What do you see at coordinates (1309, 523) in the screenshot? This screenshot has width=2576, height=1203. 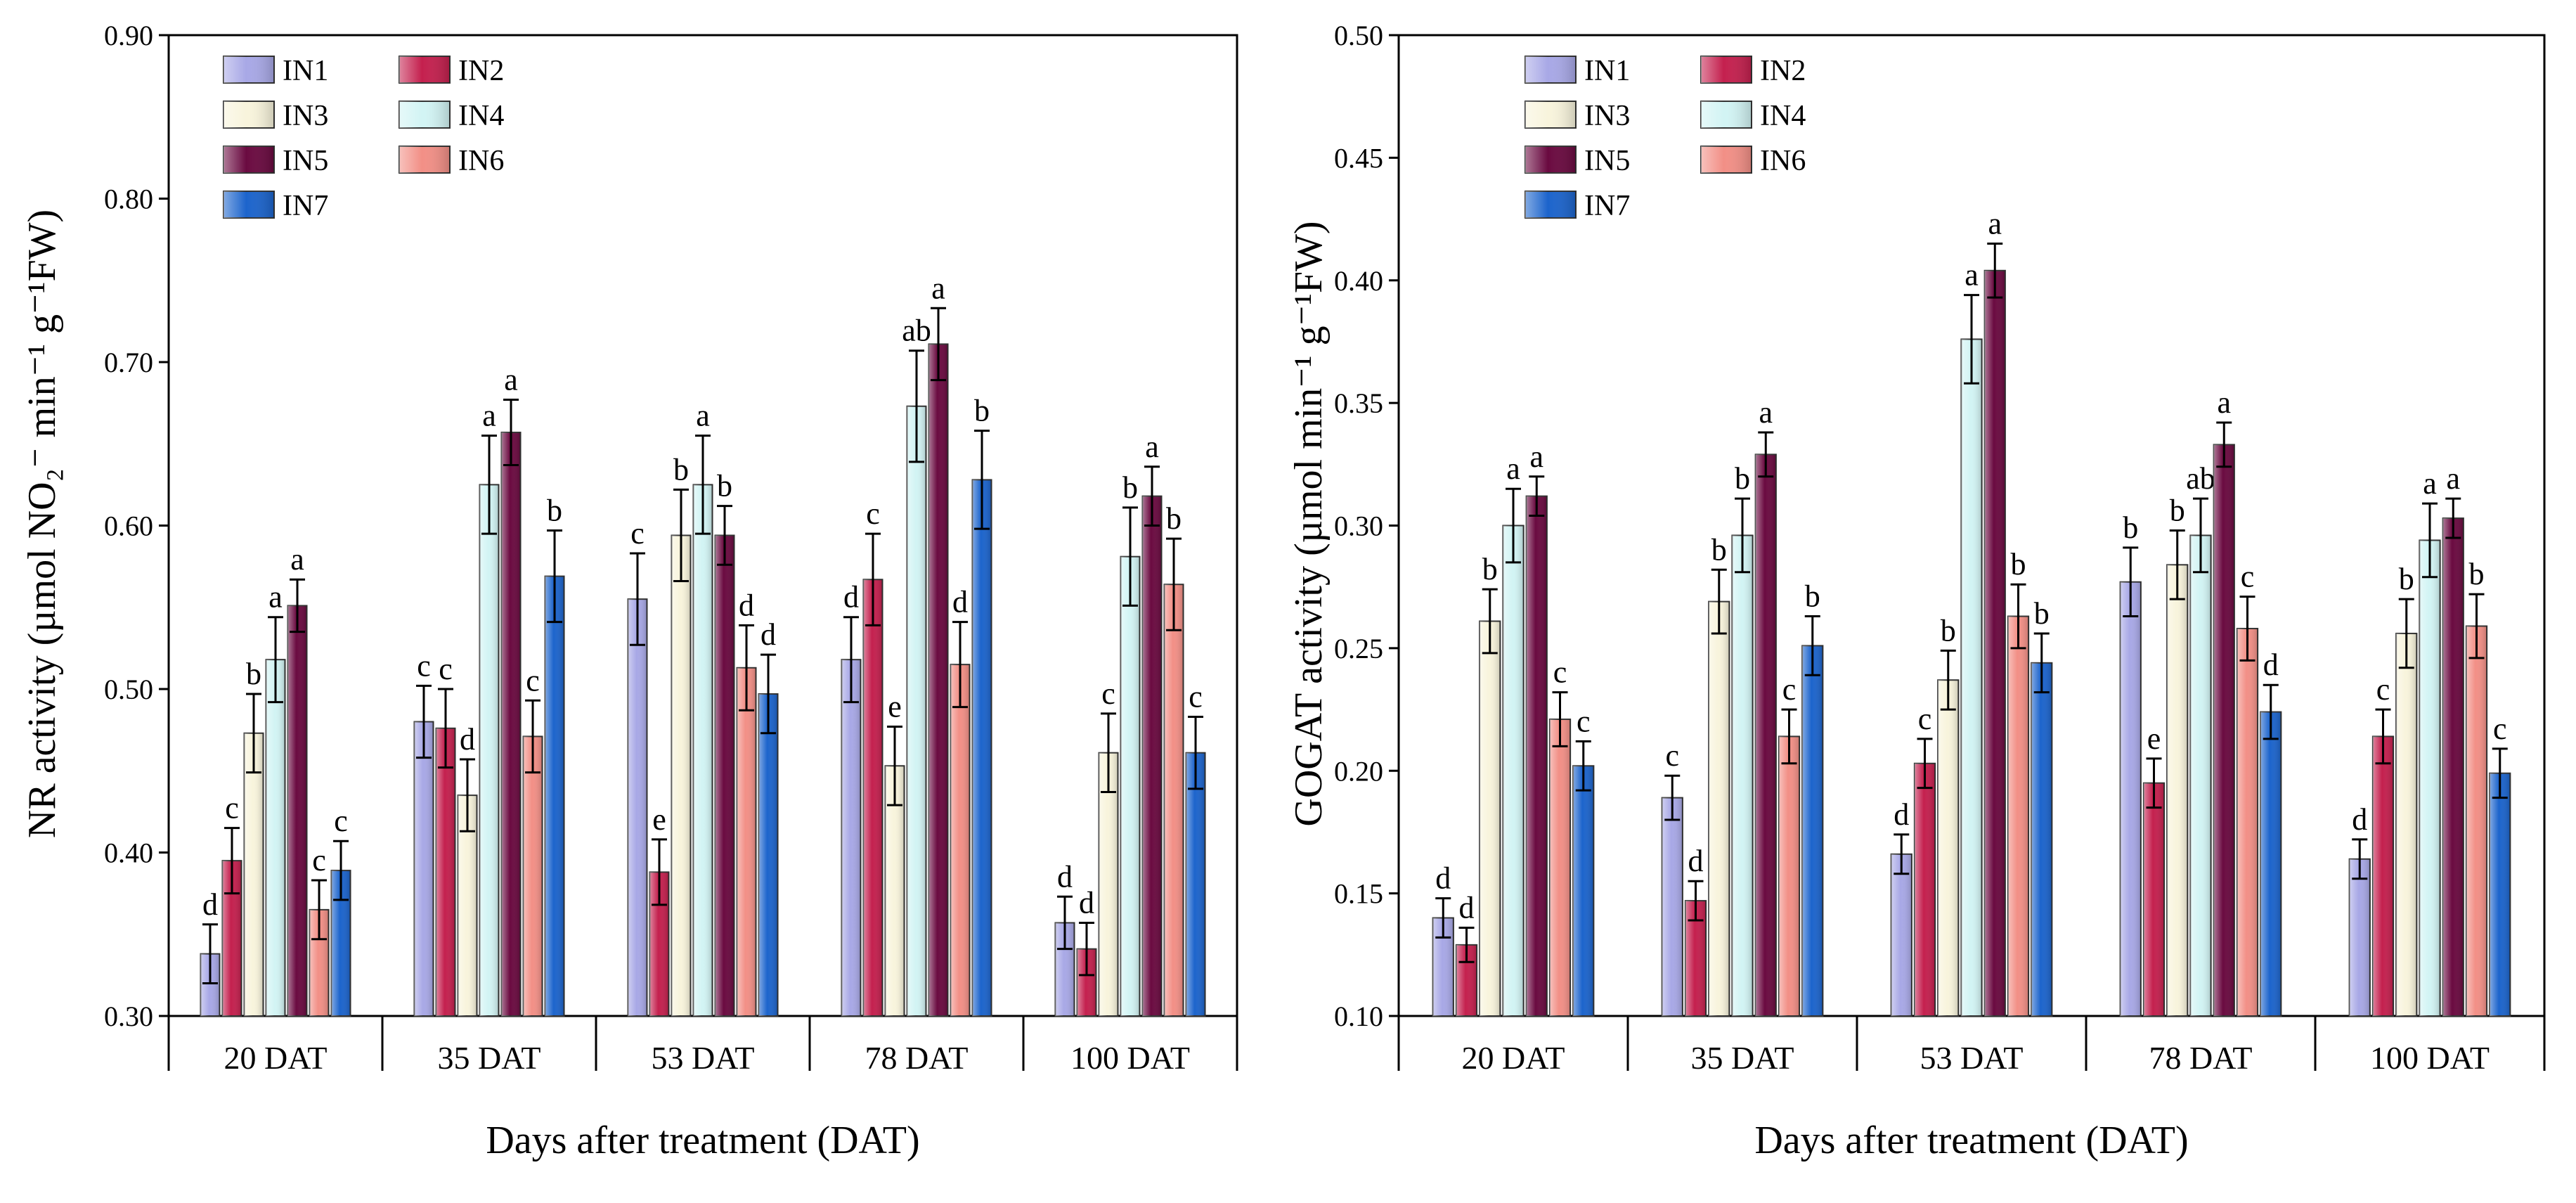 I see `y-axis-label: GOGAT activity (µmol min⁻¹ g⁻¹FW)` at bounding box center [1309, 523].